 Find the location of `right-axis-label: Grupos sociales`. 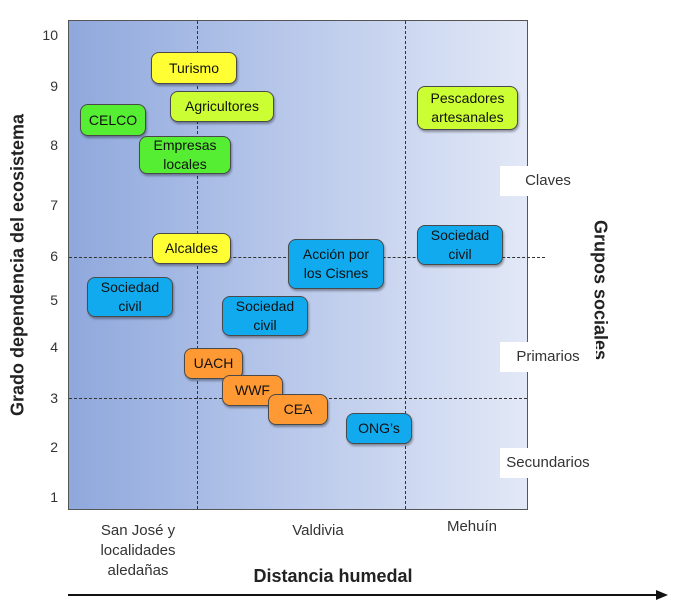

right-axis-label: Grupos sociales is located at coordinates (600, 290).